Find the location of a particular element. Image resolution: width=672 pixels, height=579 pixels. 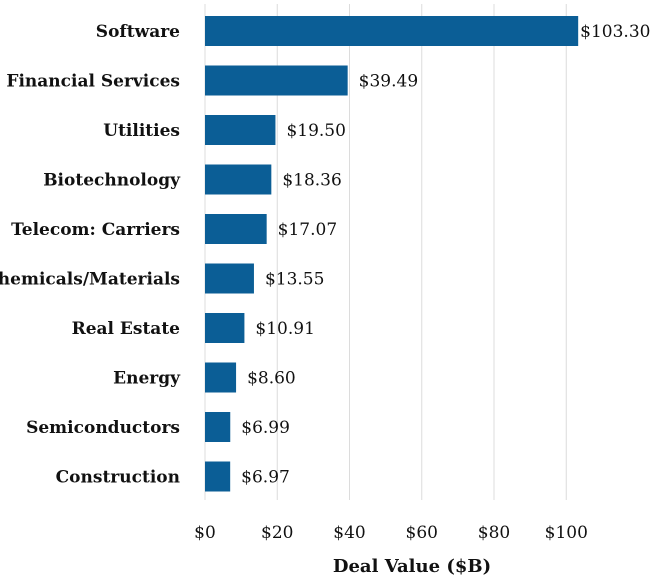

category-label: Financial Services is located at coordinates (93, 82).